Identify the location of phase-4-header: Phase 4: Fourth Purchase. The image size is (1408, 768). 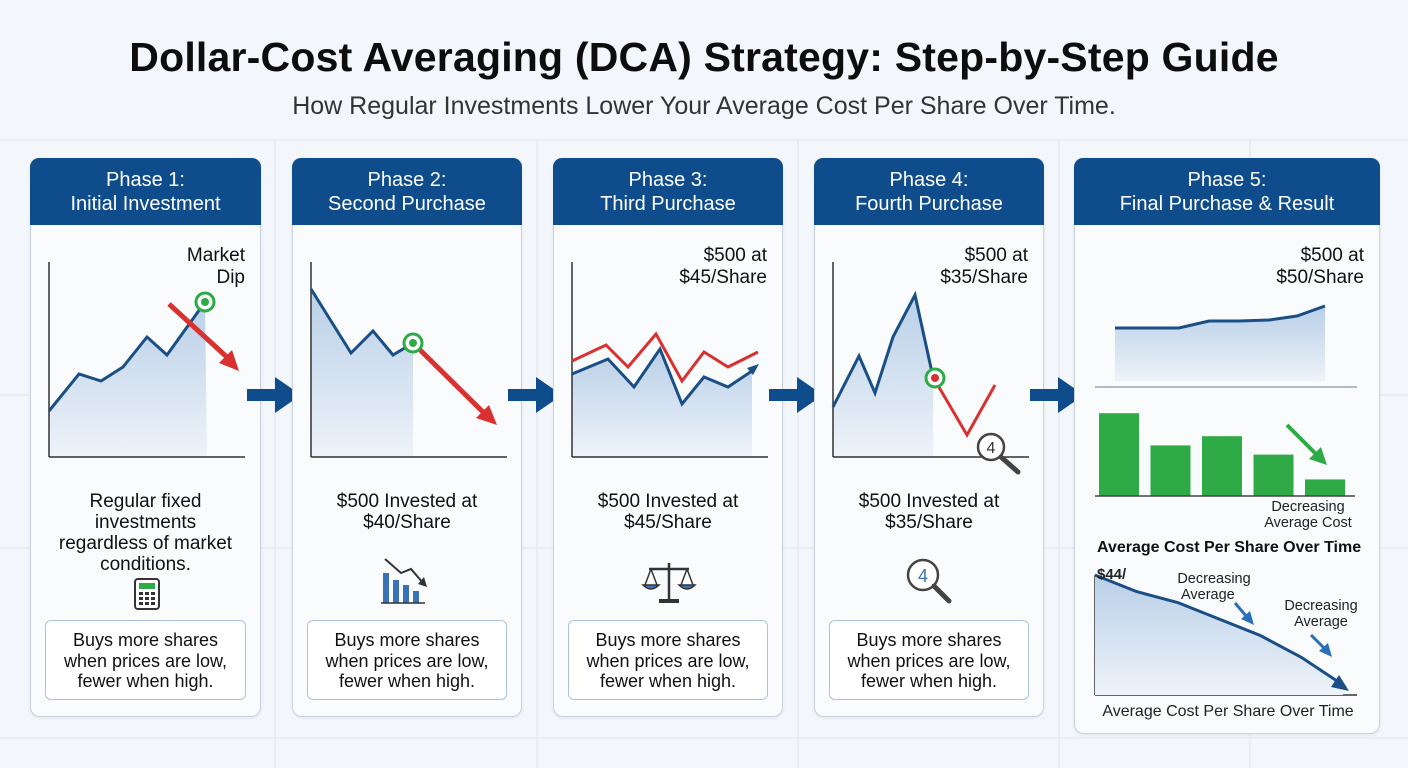
(929, 191).